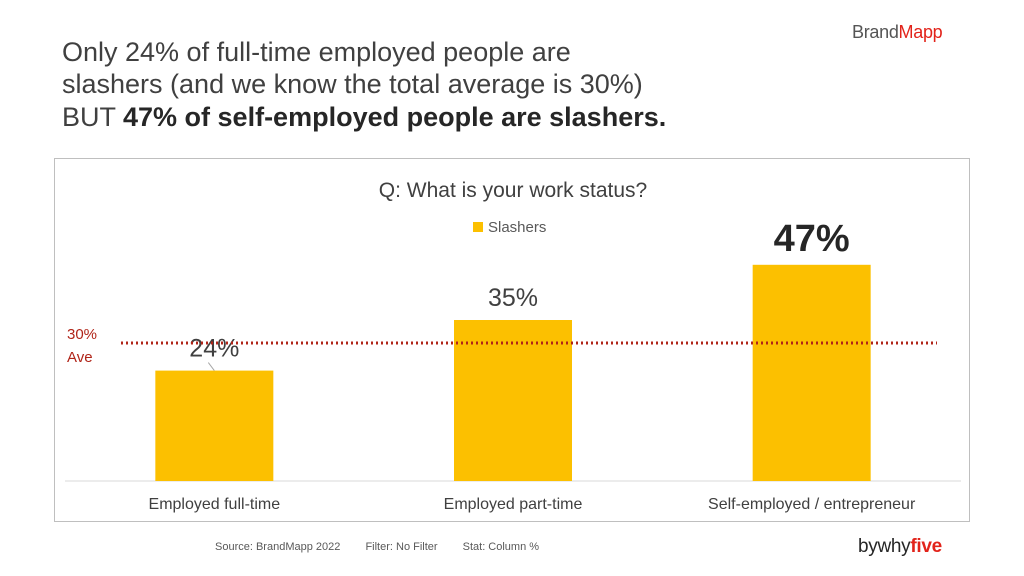 The image size is (1024, 576). What do you see at coordinates (501, 547) in the screenshot?
I see `footer-stat: Stat: Column %` at bounding box center [501, 547].